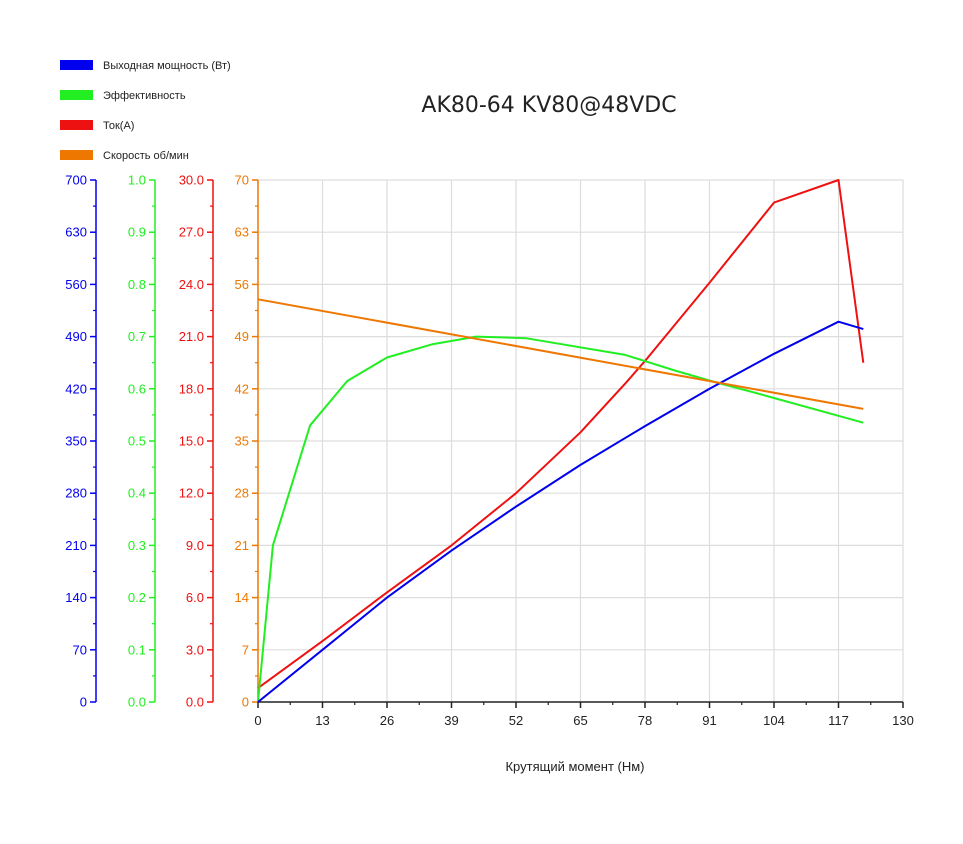  Describe the element at coordinates (774, 720) in the screenshot. I see `x-tick-label: 104` at that location.